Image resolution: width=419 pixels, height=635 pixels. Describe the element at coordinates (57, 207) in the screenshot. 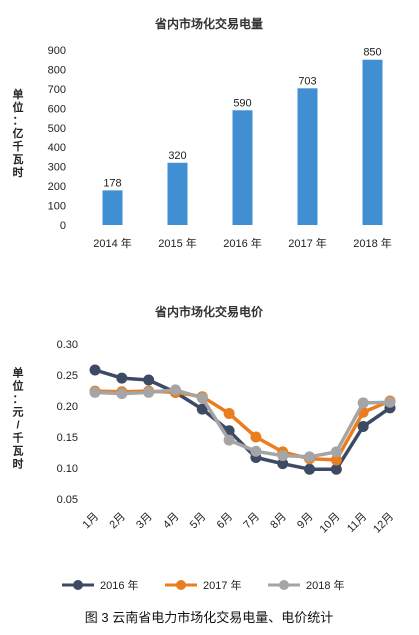

I see `bar-y-tick-label: 100` at that location.